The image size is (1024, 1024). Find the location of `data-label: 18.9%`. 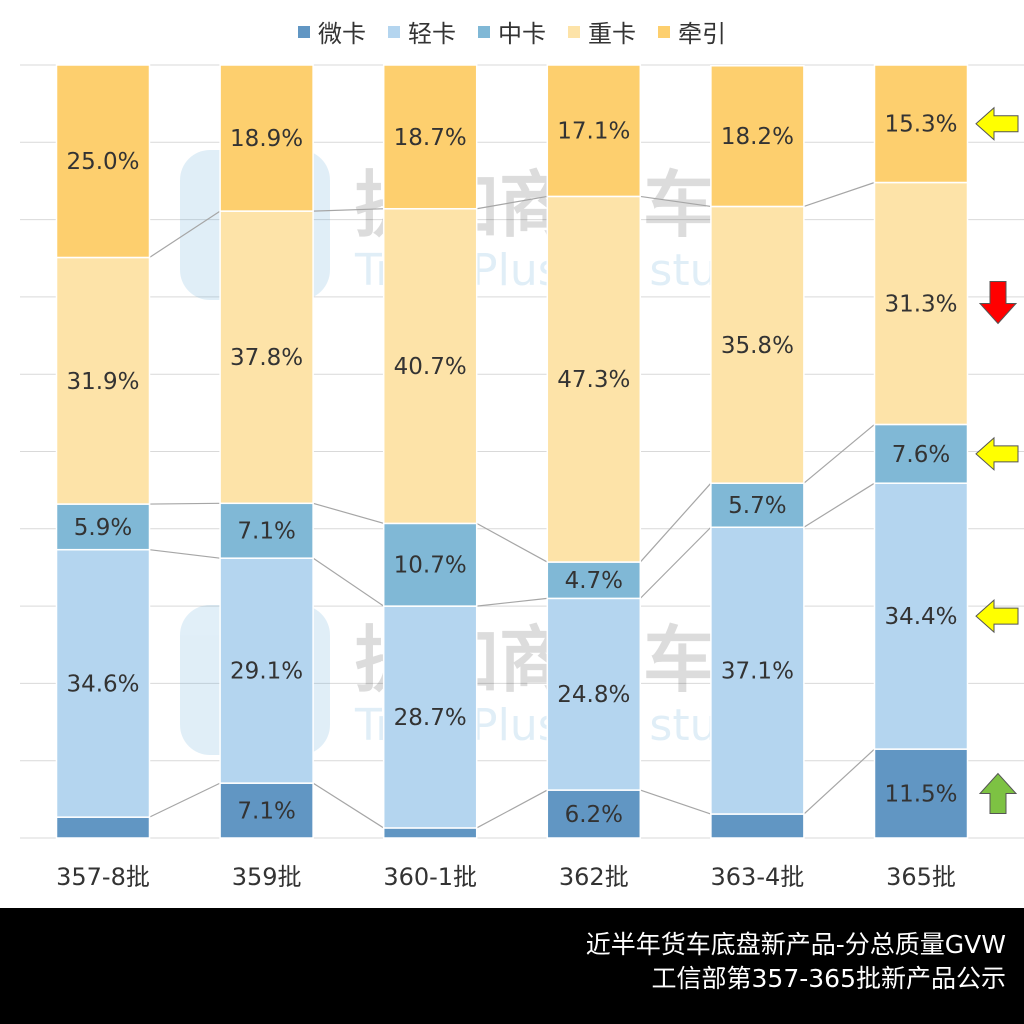

data-label: 18.9% is located at coordinates (266, 139).